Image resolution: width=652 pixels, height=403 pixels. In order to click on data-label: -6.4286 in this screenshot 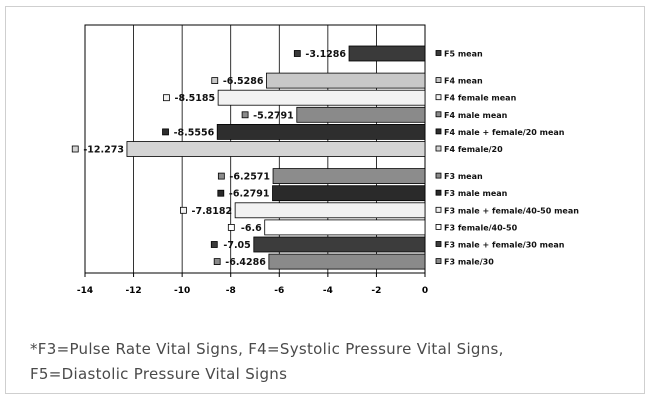, I will do `click(245, 262)`.